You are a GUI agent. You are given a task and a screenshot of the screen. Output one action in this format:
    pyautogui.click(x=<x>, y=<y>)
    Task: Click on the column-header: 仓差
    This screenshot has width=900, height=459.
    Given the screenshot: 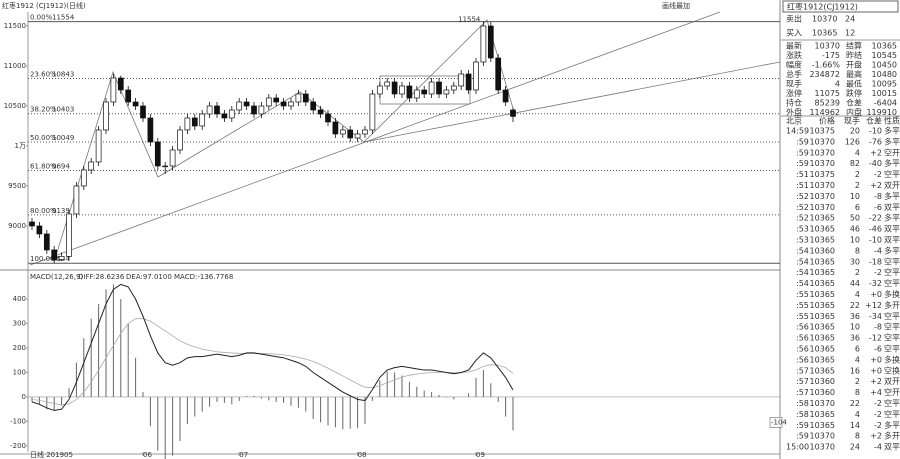 What is the action you would take?
    pyautogui.click(x=874, y=121)
    